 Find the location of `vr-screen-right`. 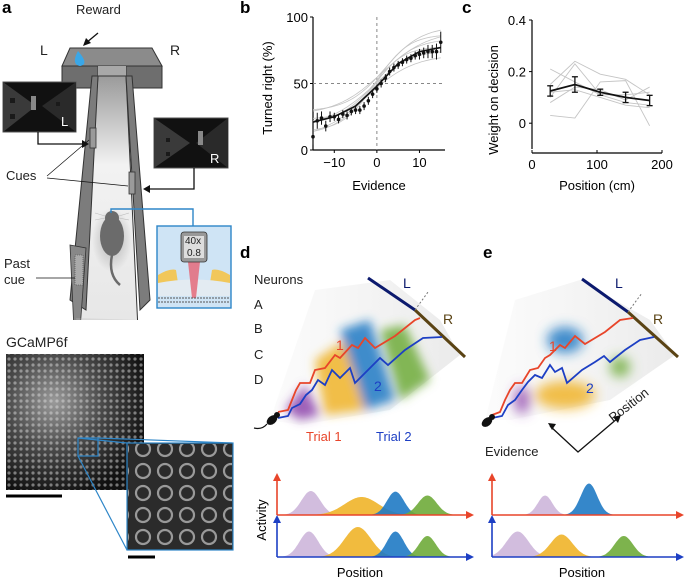

vr-screen-right is located at coordinates (191, 143).